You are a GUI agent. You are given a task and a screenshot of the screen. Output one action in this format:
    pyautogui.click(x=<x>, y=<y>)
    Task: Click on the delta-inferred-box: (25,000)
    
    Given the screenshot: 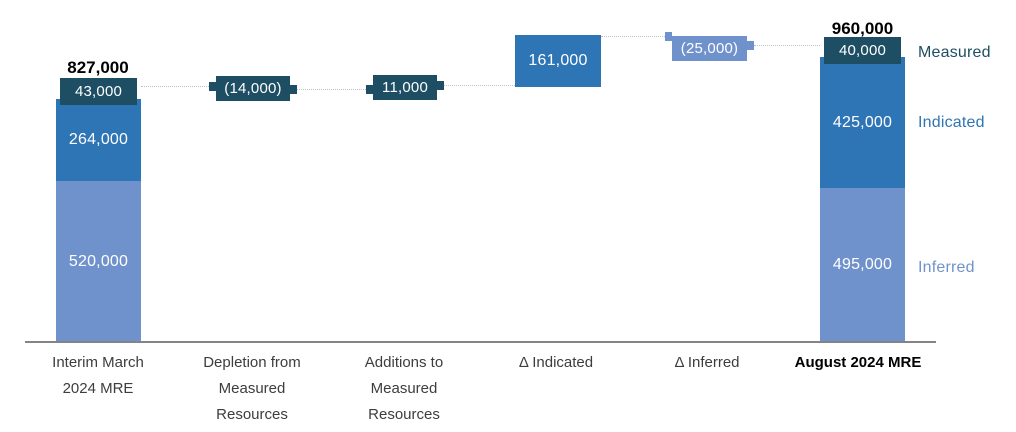 What is the action you would take?
    pyautogui.click(x=709, y=48)
    